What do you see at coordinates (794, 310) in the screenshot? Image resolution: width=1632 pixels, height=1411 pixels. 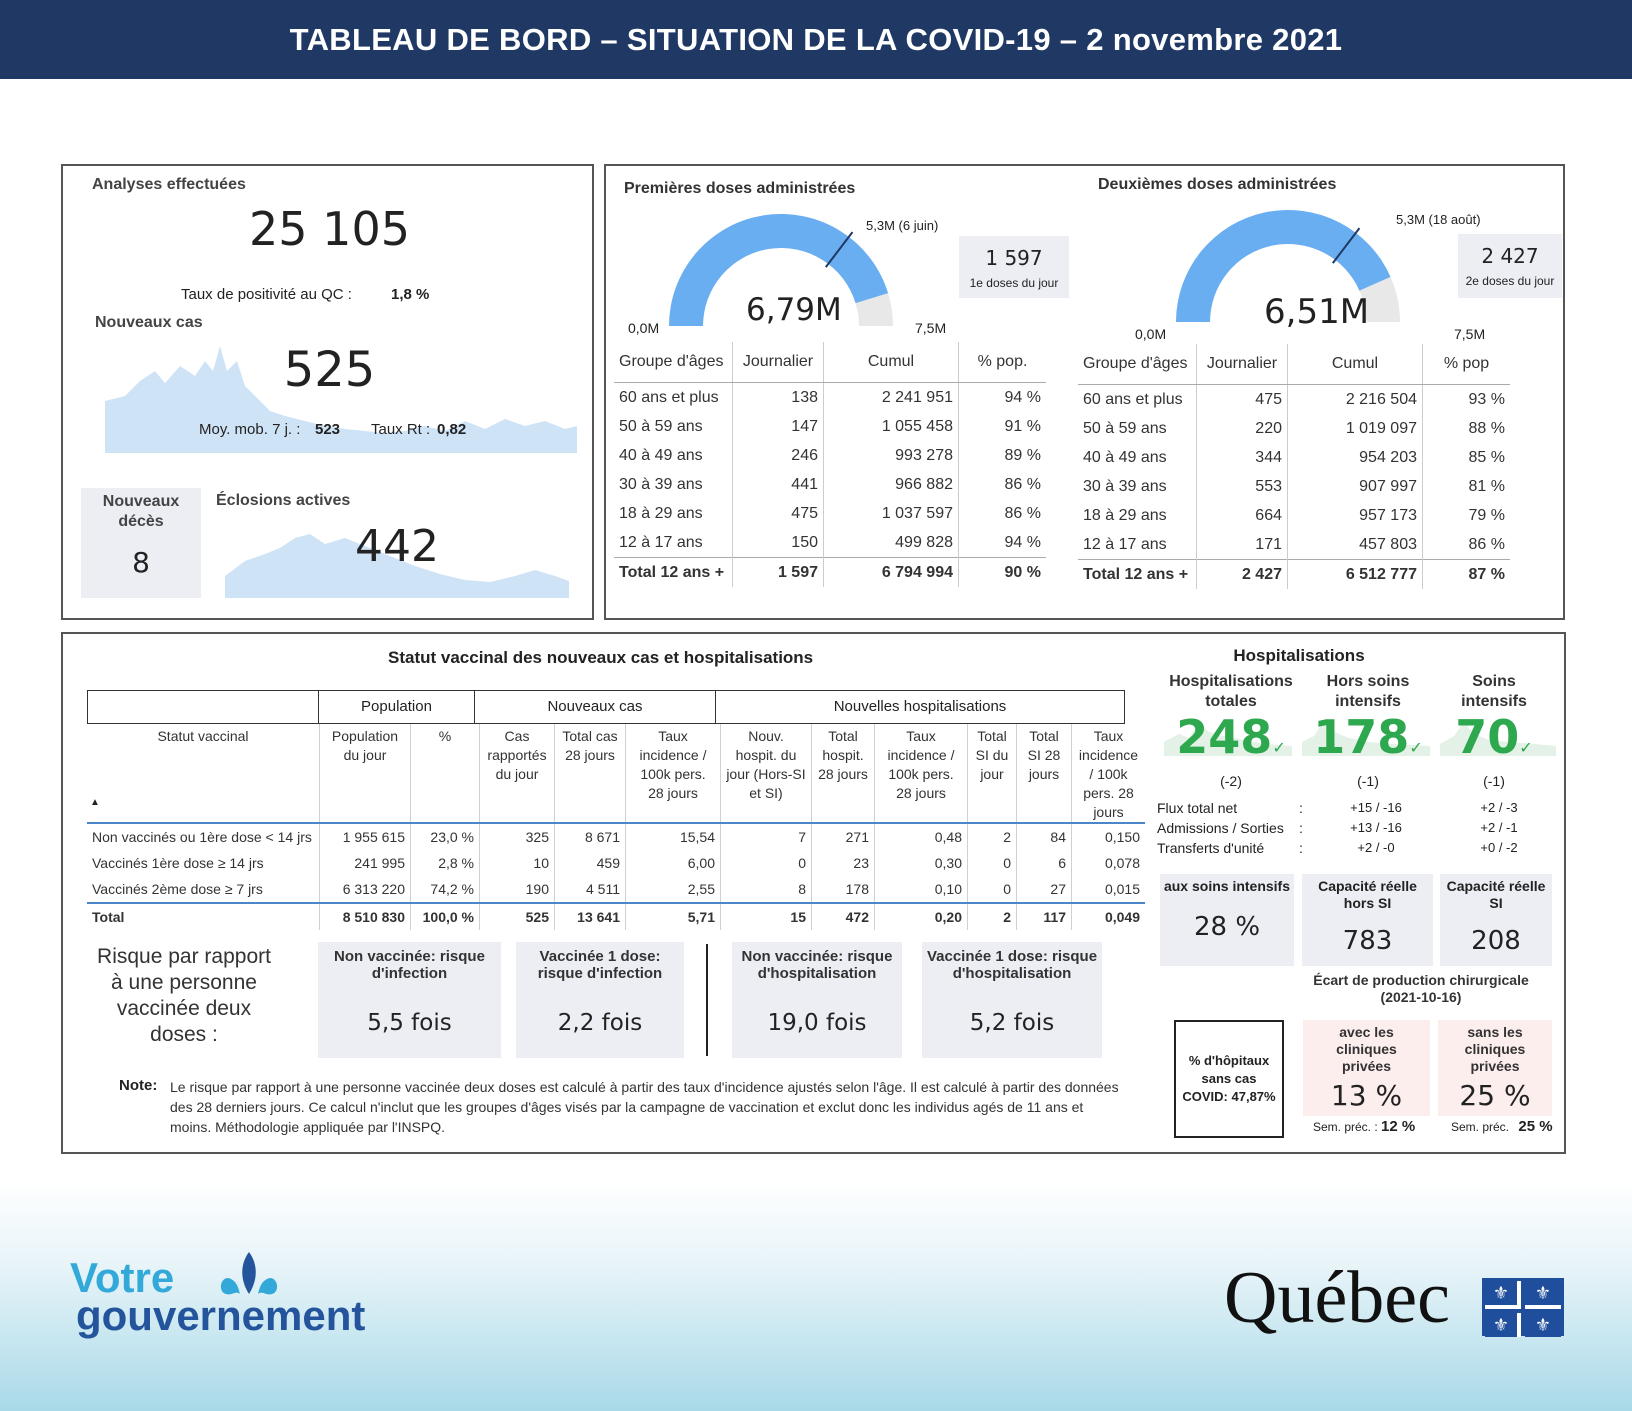 I see `first-gauge-value: 6,79M` at bounding box center [794, 310].